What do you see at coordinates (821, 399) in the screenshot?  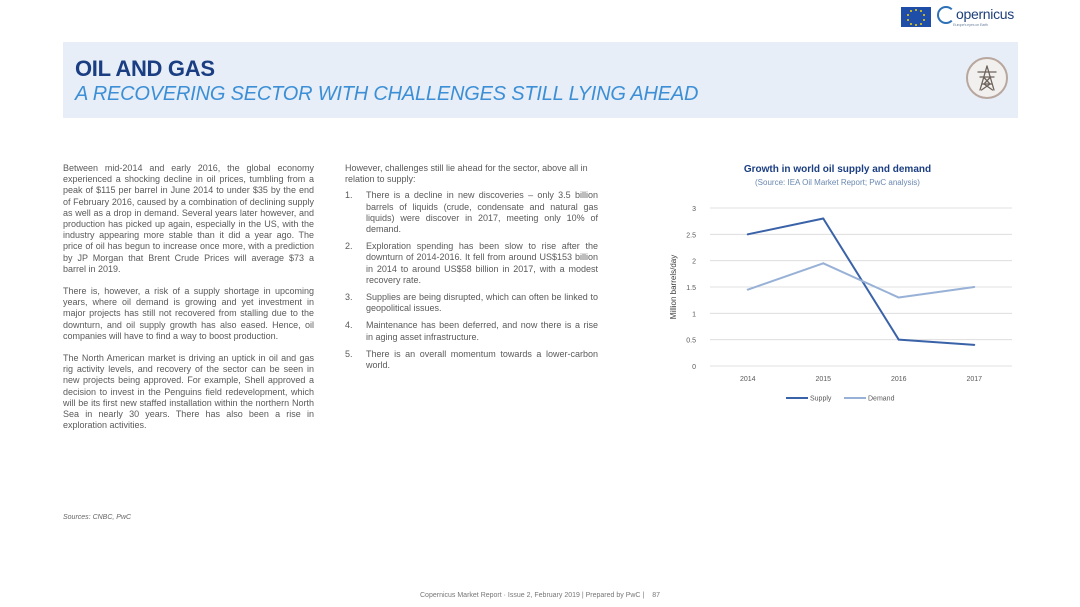 I see `legend-label: Supply` at bounding box center [821, 399].